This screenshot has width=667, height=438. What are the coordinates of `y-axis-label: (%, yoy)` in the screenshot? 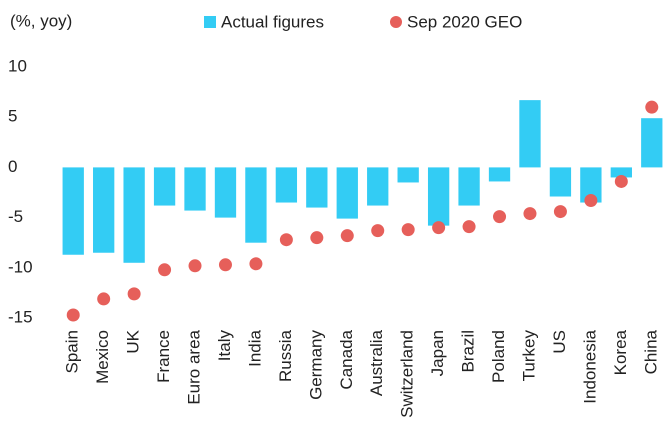 It's located at (41, 20).